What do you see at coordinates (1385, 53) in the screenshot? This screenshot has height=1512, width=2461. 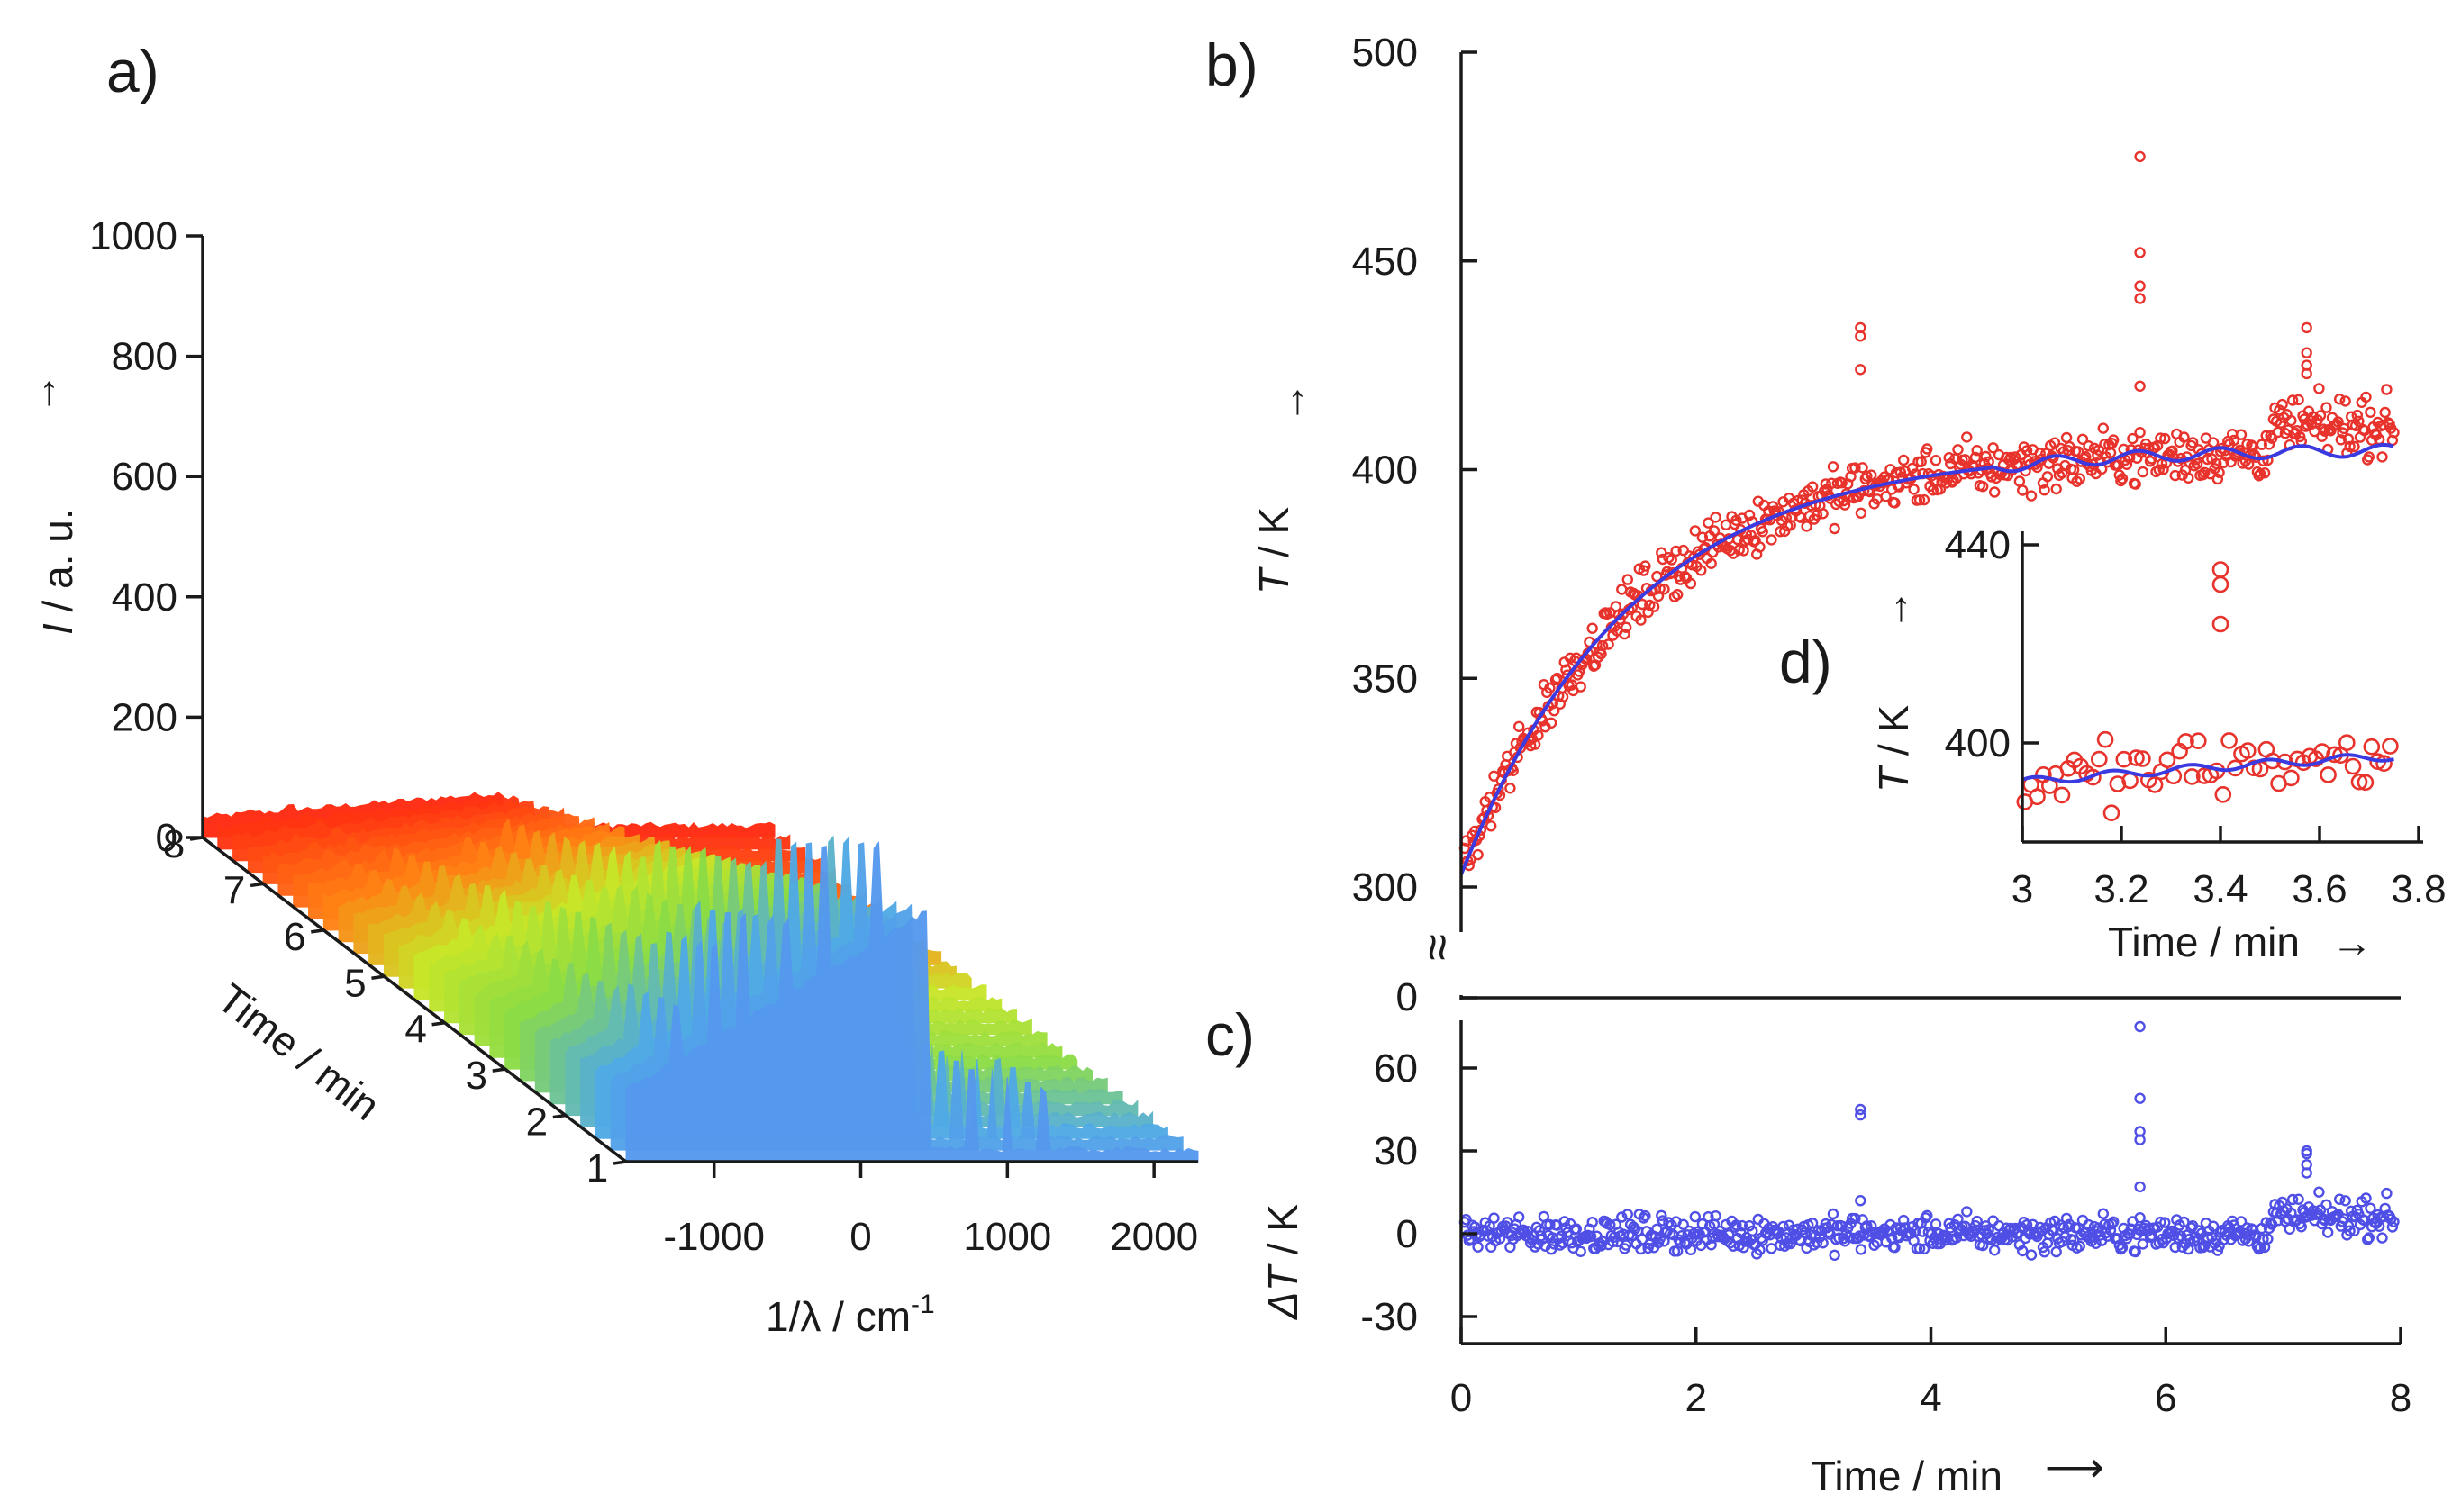 I see `b-y-tick-label: 500` at bounding box center [1385, 53].